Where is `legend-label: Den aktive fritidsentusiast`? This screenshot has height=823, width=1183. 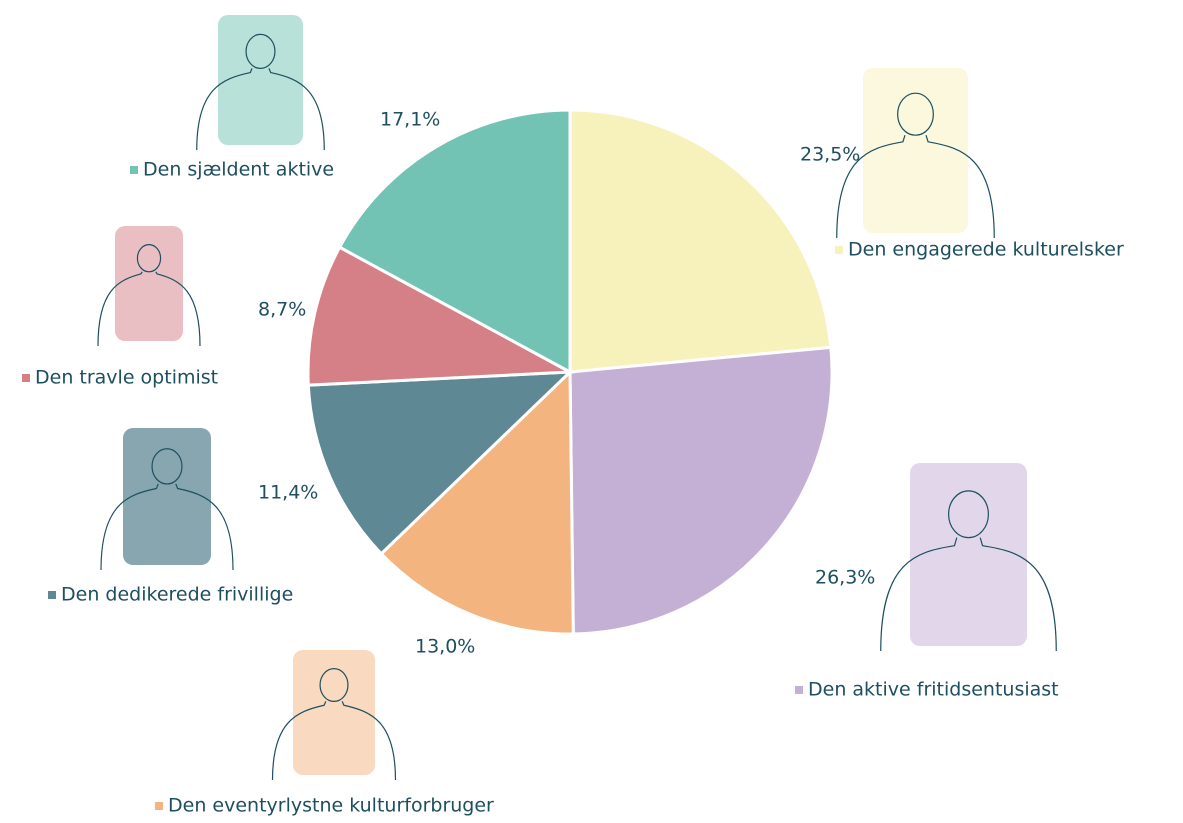 legend-label: Den aktive fritidsentusiast is located at coordinates (933, 690).